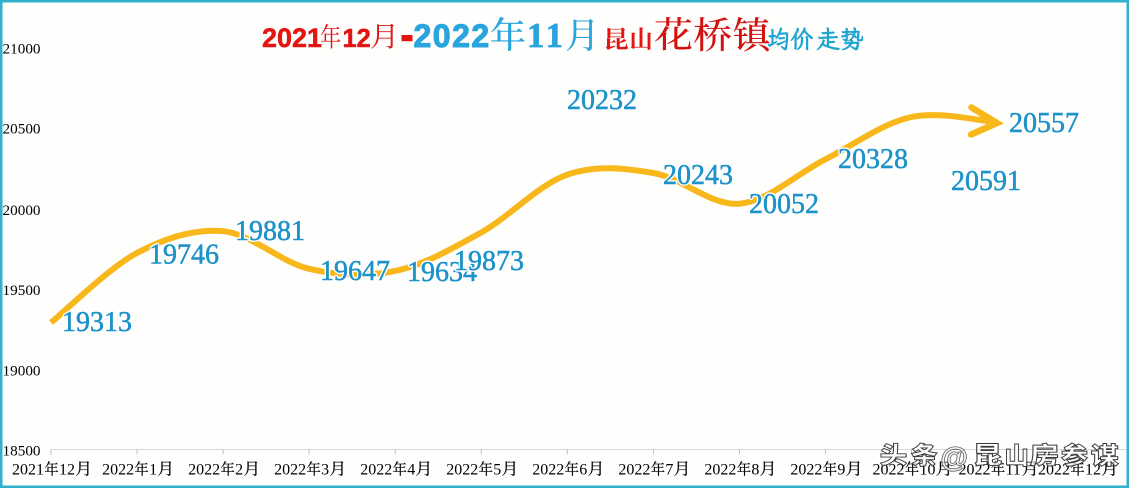 This screenshot has height=493, width=1129. What do you see at coordinates (22, 370) in the screenshot?
I see `svg-text: 19000` at bounding box center [22, 370].